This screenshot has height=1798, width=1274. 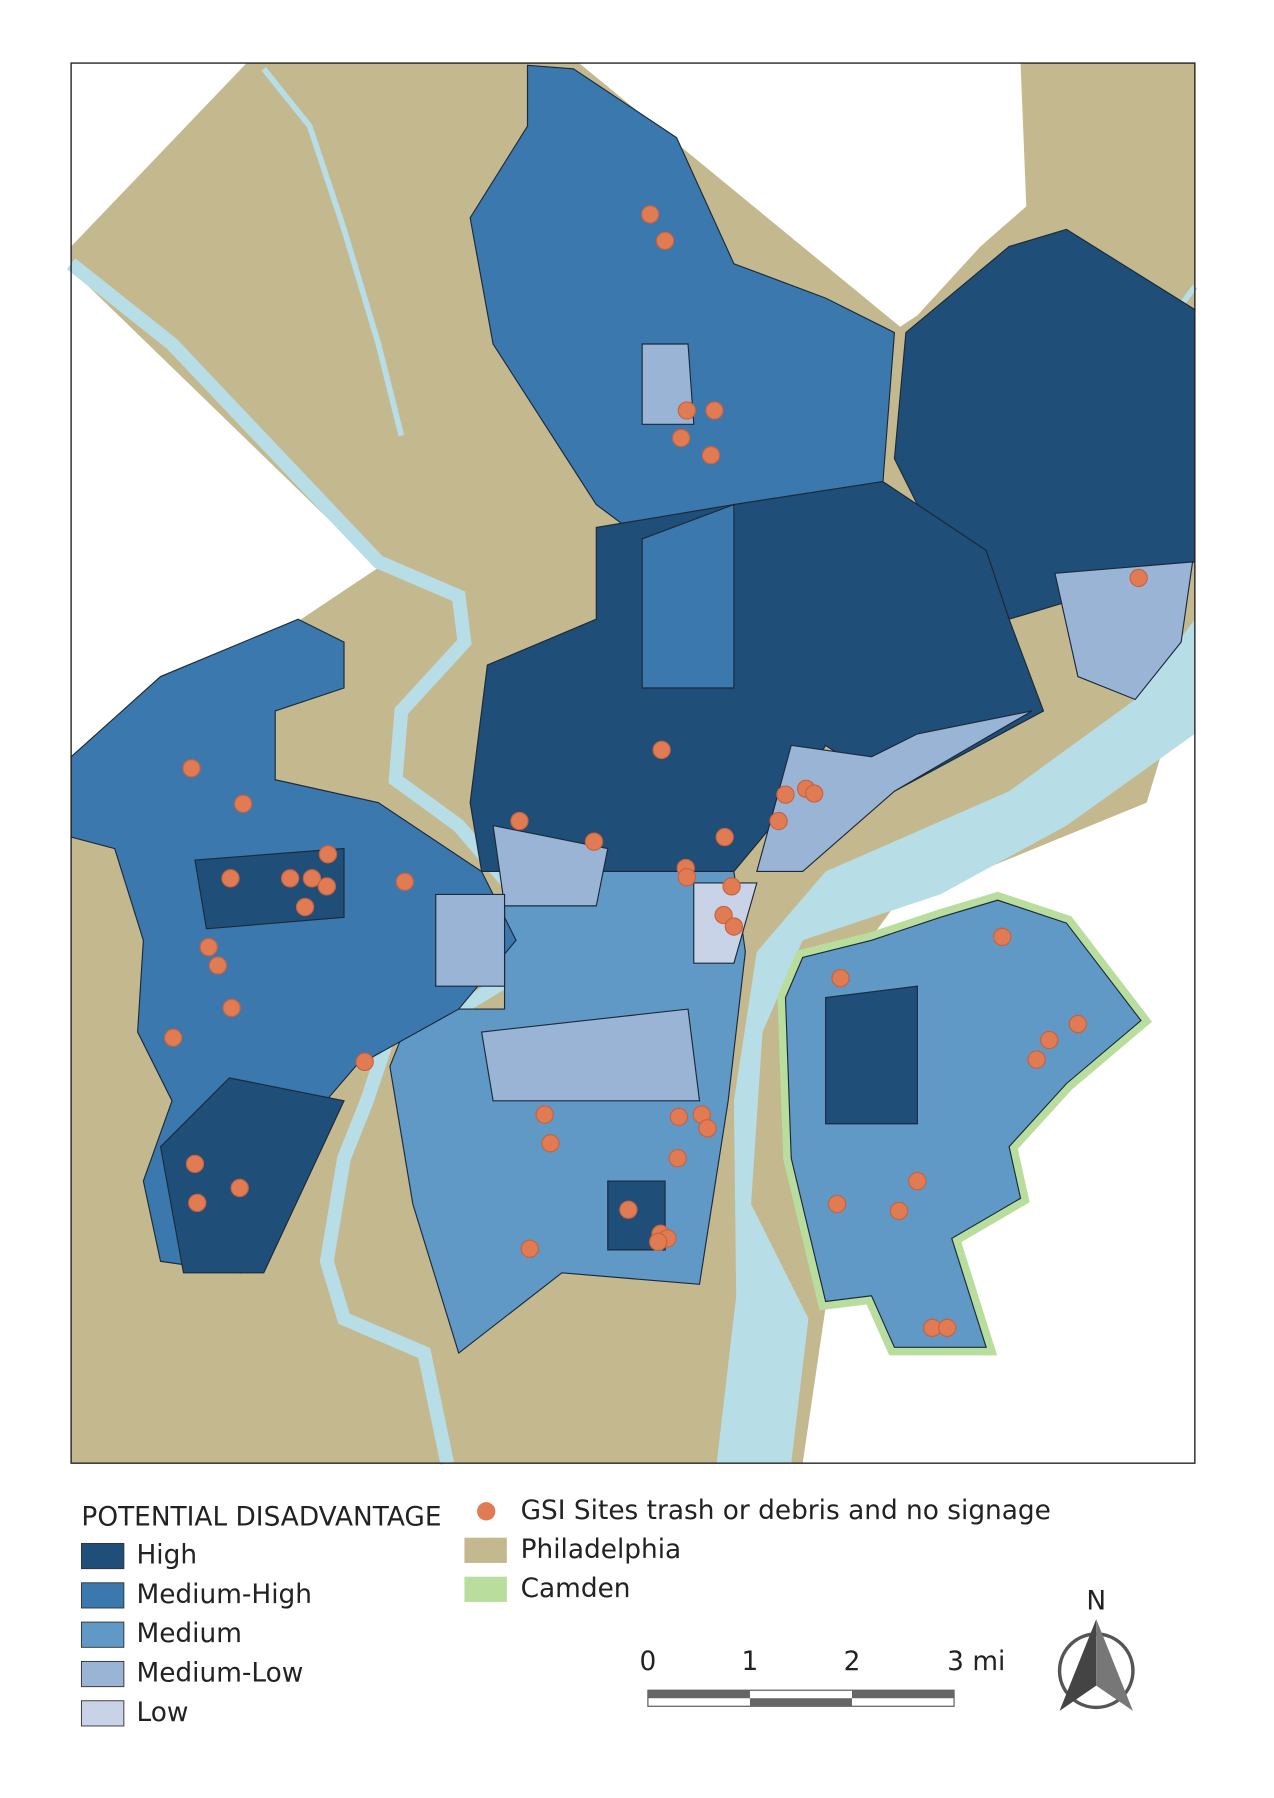 I want to click on scale-label: 2, so click(x=852, y=1662).